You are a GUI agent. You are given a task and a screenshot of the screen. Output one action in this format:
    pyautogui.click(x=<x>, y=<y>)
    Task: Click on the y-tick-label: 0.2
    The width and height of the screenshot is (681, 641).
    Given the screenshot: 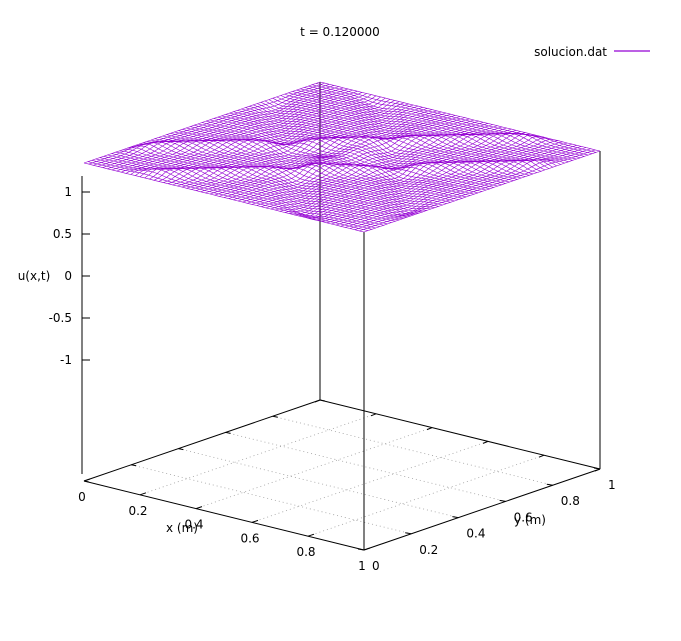 What is the action you would take?
    pyautogui.click(x=428, y=550)
    